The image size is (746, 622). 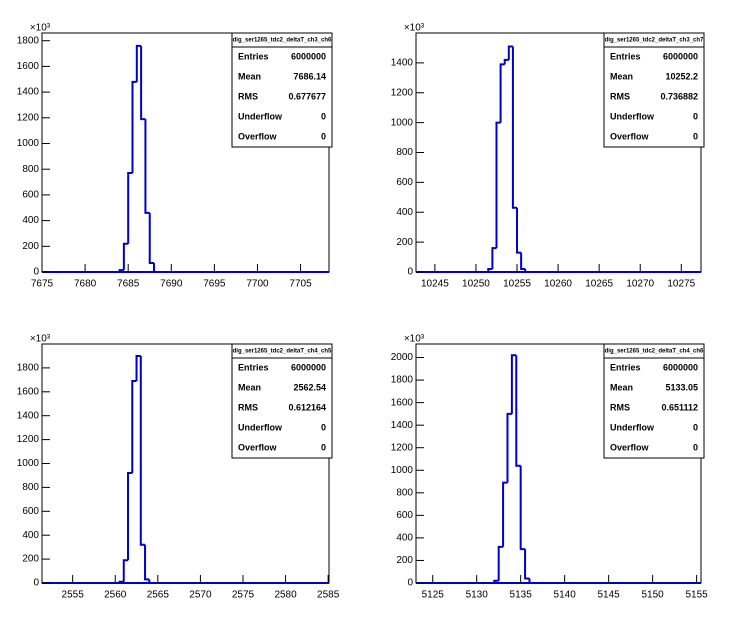 I want to click on x-tick-label: 5135, so click(x=521, y=595).